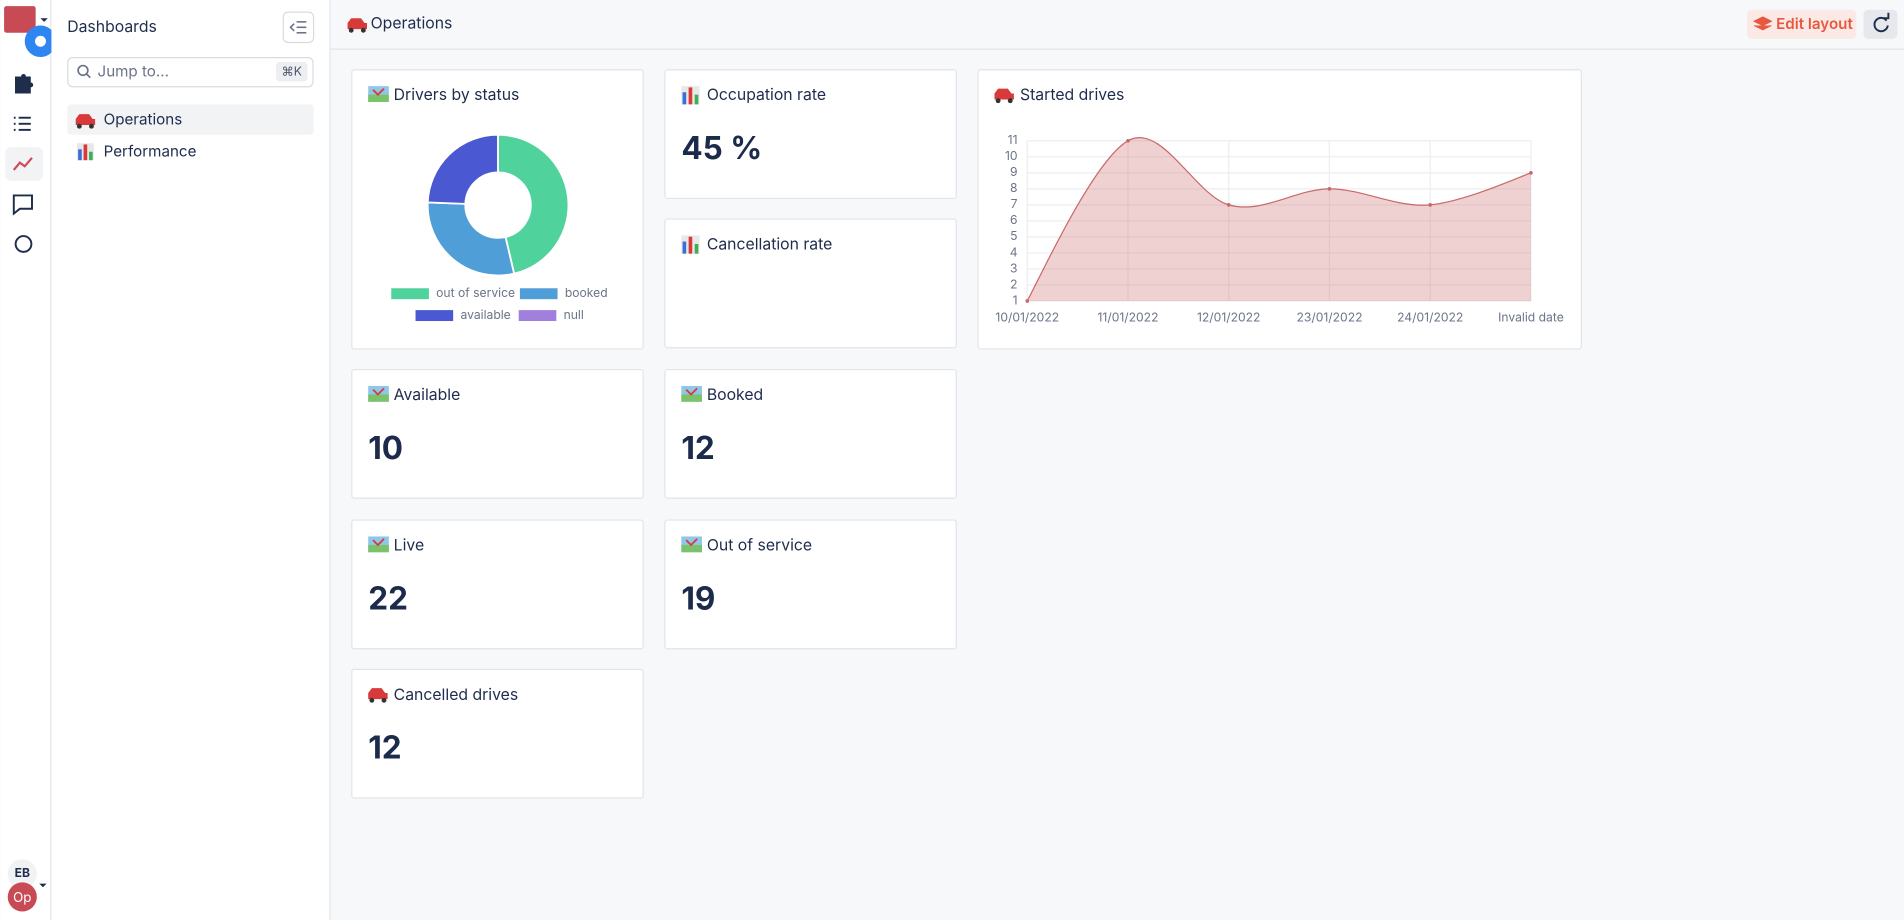  What do you see at coordinates (190, 72) in the screenshot?
I see `search-box` at bounding box center [190, 72].